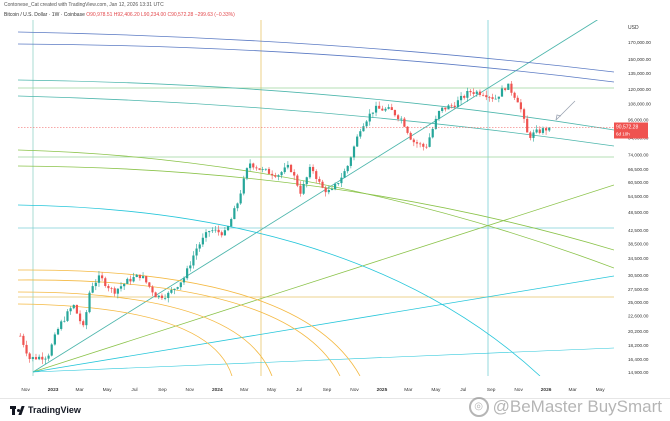 This screenshot has width=670, height=421. I want to click on current-price-text: 90,572.28, so click(627, 128).